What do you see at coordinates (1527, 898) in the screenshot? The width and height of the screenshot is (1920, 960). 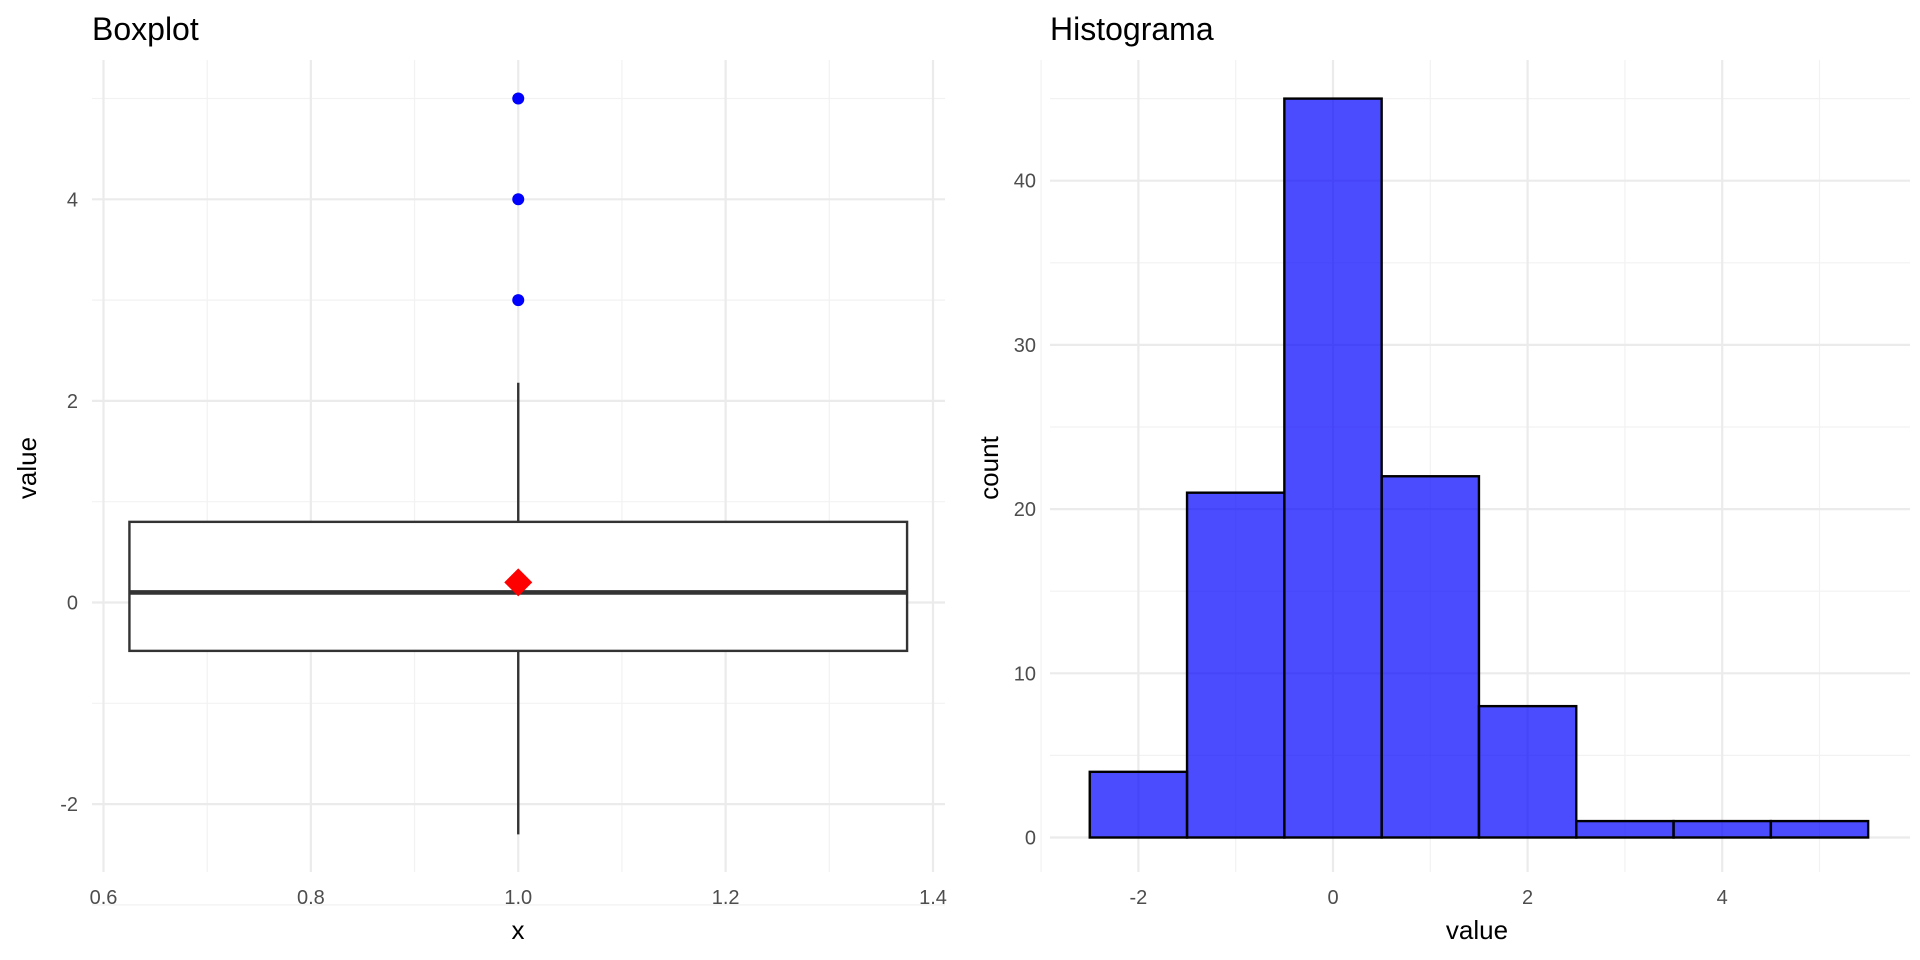 I see `histogram-x-tick-label: 2` at bounding box center [1527, 898].